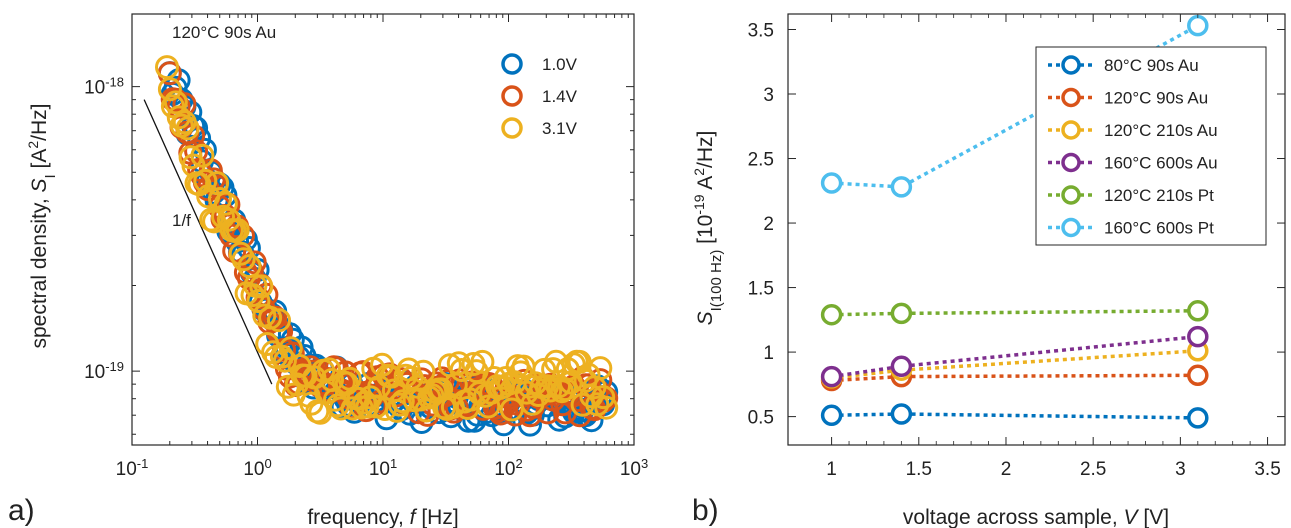 The image size is (1291, 528). Describe the element at coordinates (21, 510) in the screenshot. I see `panel-label-a: a)` at that location.